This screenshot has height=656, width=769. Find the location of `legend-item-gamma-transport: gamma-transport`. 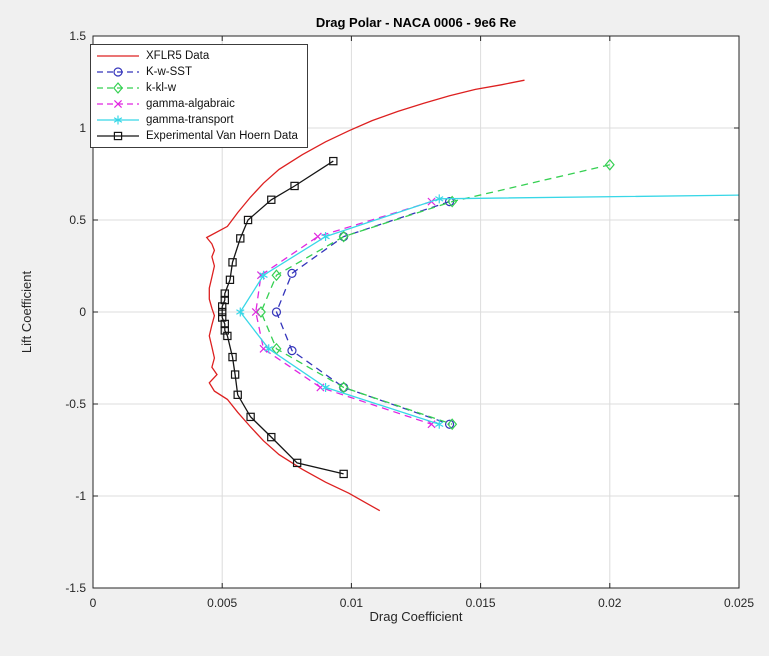

legend-item-gamma-transport: gamma-transport is located at coordinates (197, 120).